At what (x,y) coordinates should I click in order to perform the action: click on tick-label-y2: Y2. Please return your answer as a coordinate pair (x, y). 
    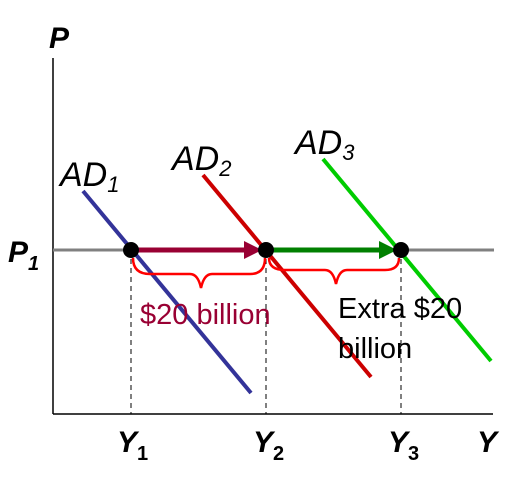
    Looking at the image, I should click on (268, 445).